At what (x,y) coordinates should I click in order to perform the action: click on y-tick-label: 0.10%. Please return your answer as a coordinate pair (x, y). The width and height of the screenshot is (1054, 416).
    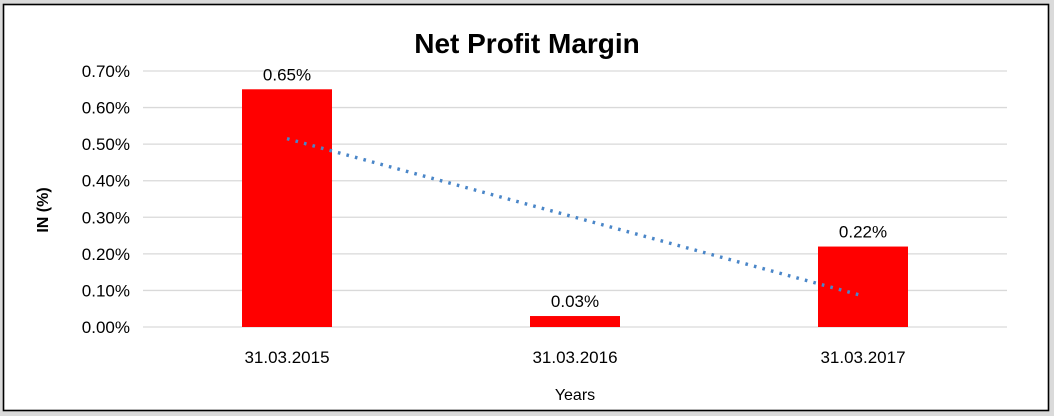
    Looking at the image, I should click on (106, 290).